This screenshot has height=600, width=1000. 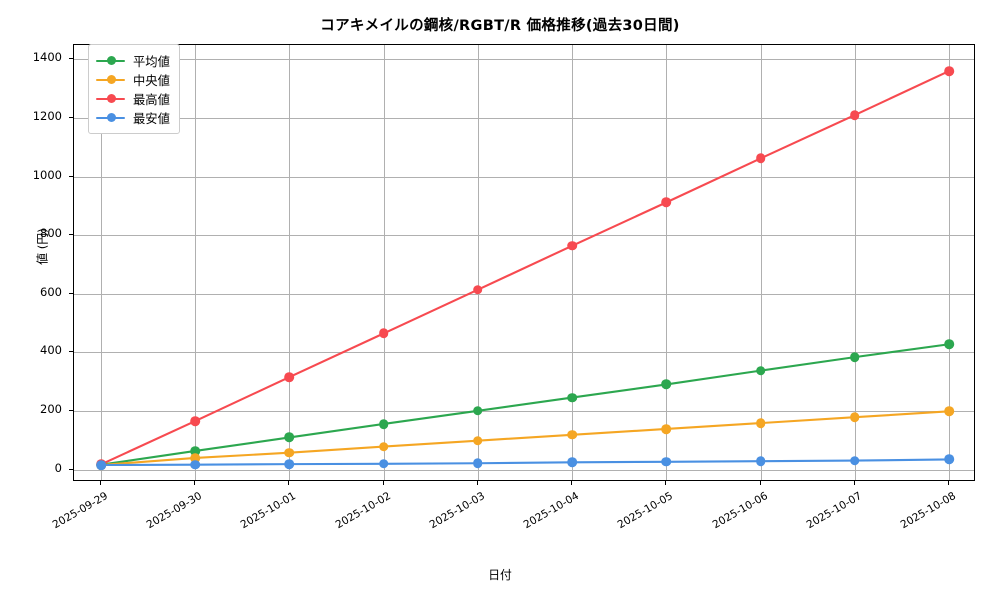 What do you see at coordinates (58, 467) in the screenshot?
I see `y-tick-label: 0` at bounding box center [58, 467].